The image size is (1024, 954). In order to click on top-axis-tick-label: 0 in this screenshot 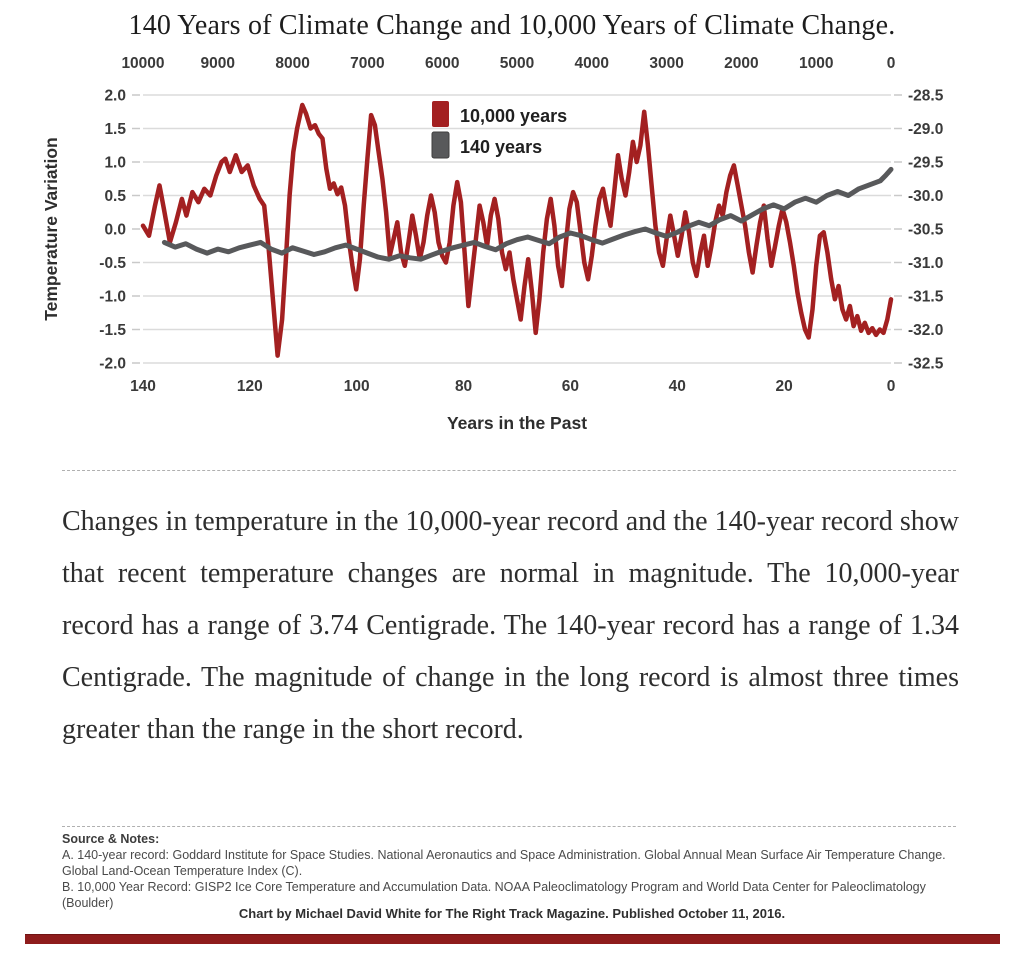, I will do `click(891, 63)`.